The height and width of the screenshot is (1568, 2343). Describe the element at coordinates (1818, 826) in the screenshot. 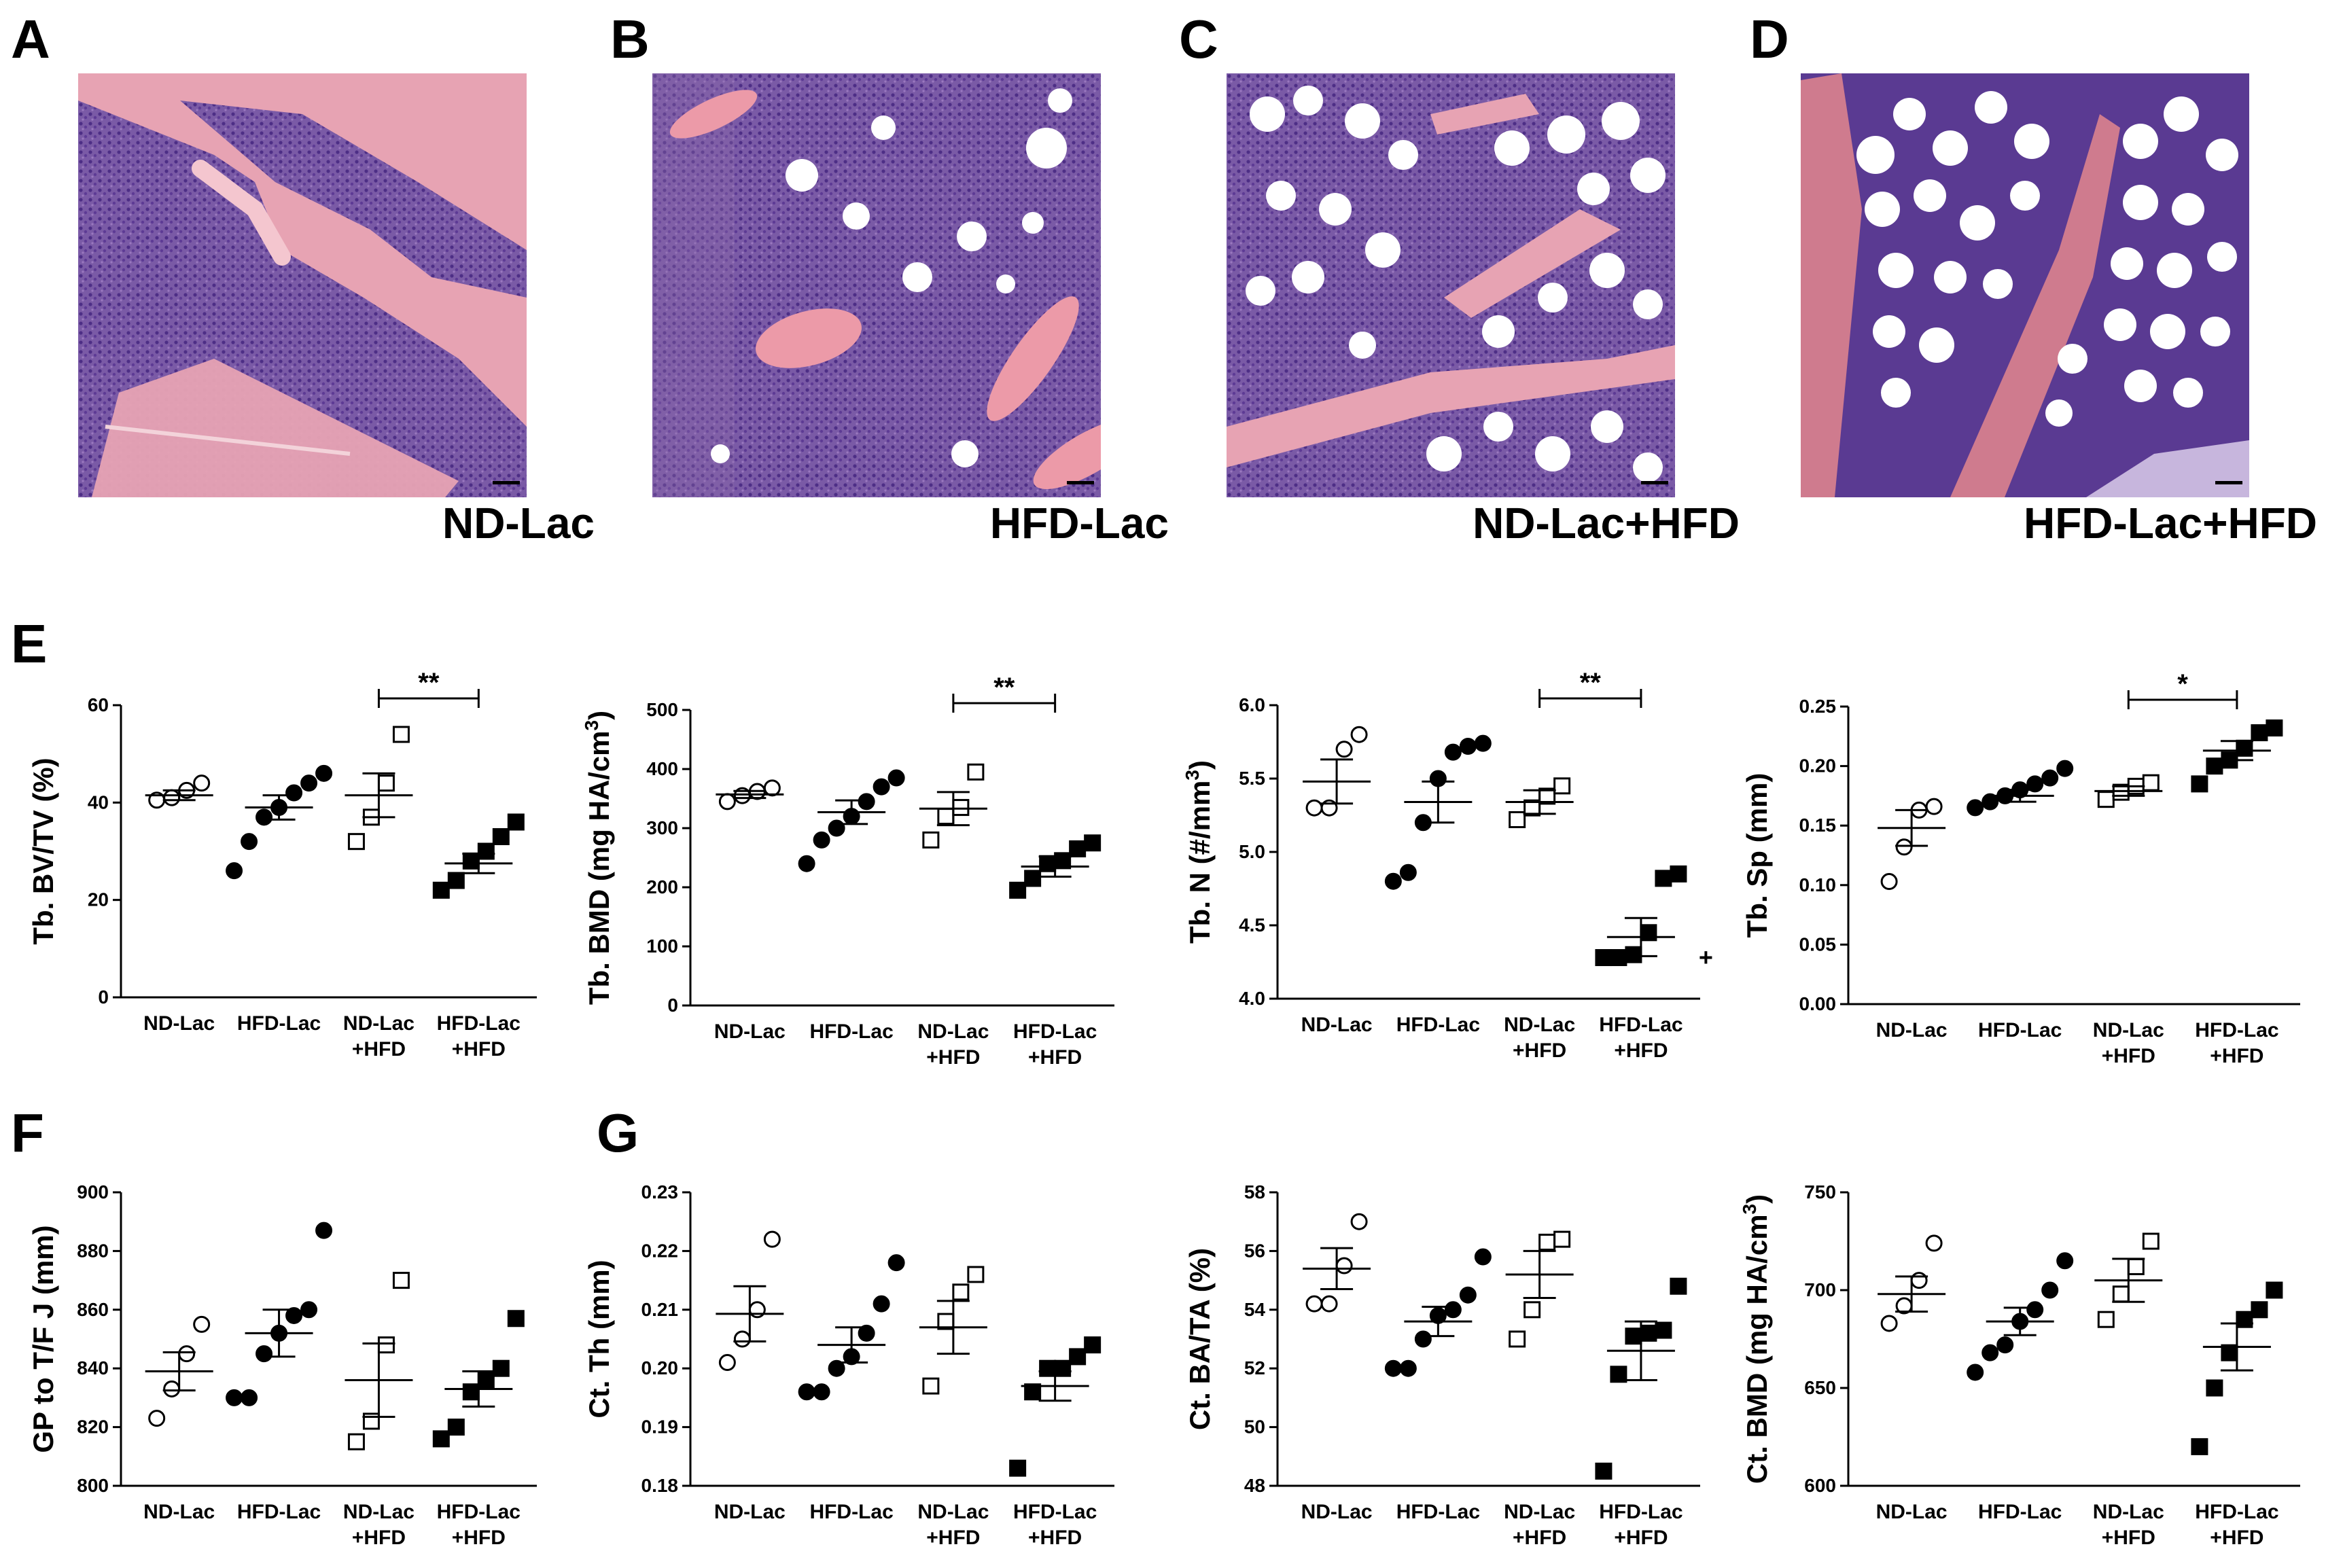

I see `y-tick-label: 0.15` at that location.